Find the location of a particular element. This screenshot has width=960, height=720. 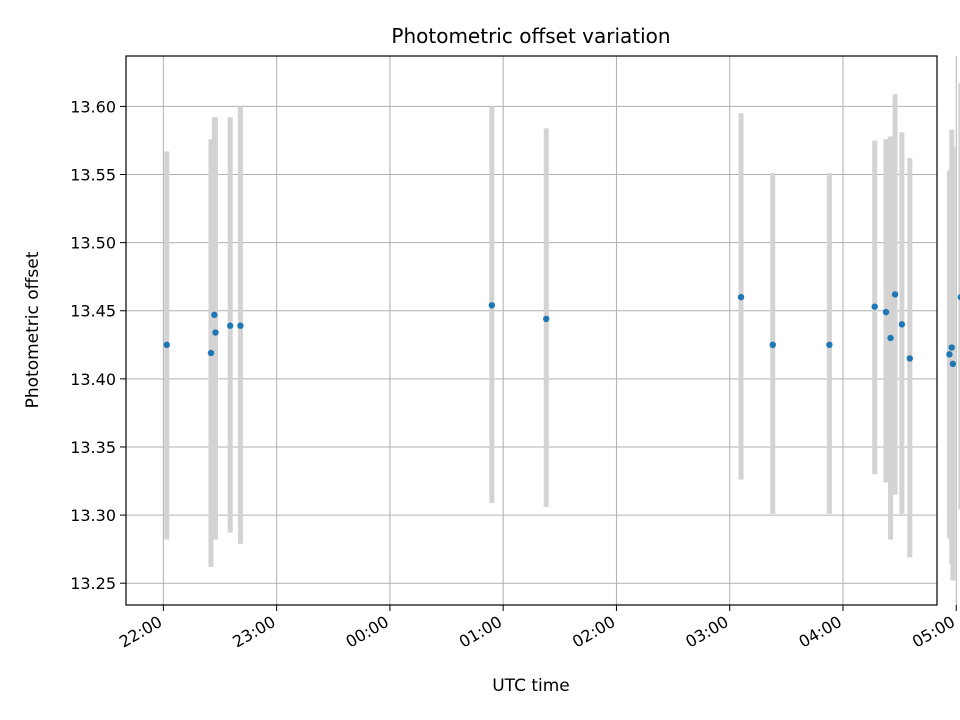

y-axis-ticks: 13.25 13.30 13.35 13.40 13.45 13.50 13.55 13.60 is located at coordinates (98, 345).